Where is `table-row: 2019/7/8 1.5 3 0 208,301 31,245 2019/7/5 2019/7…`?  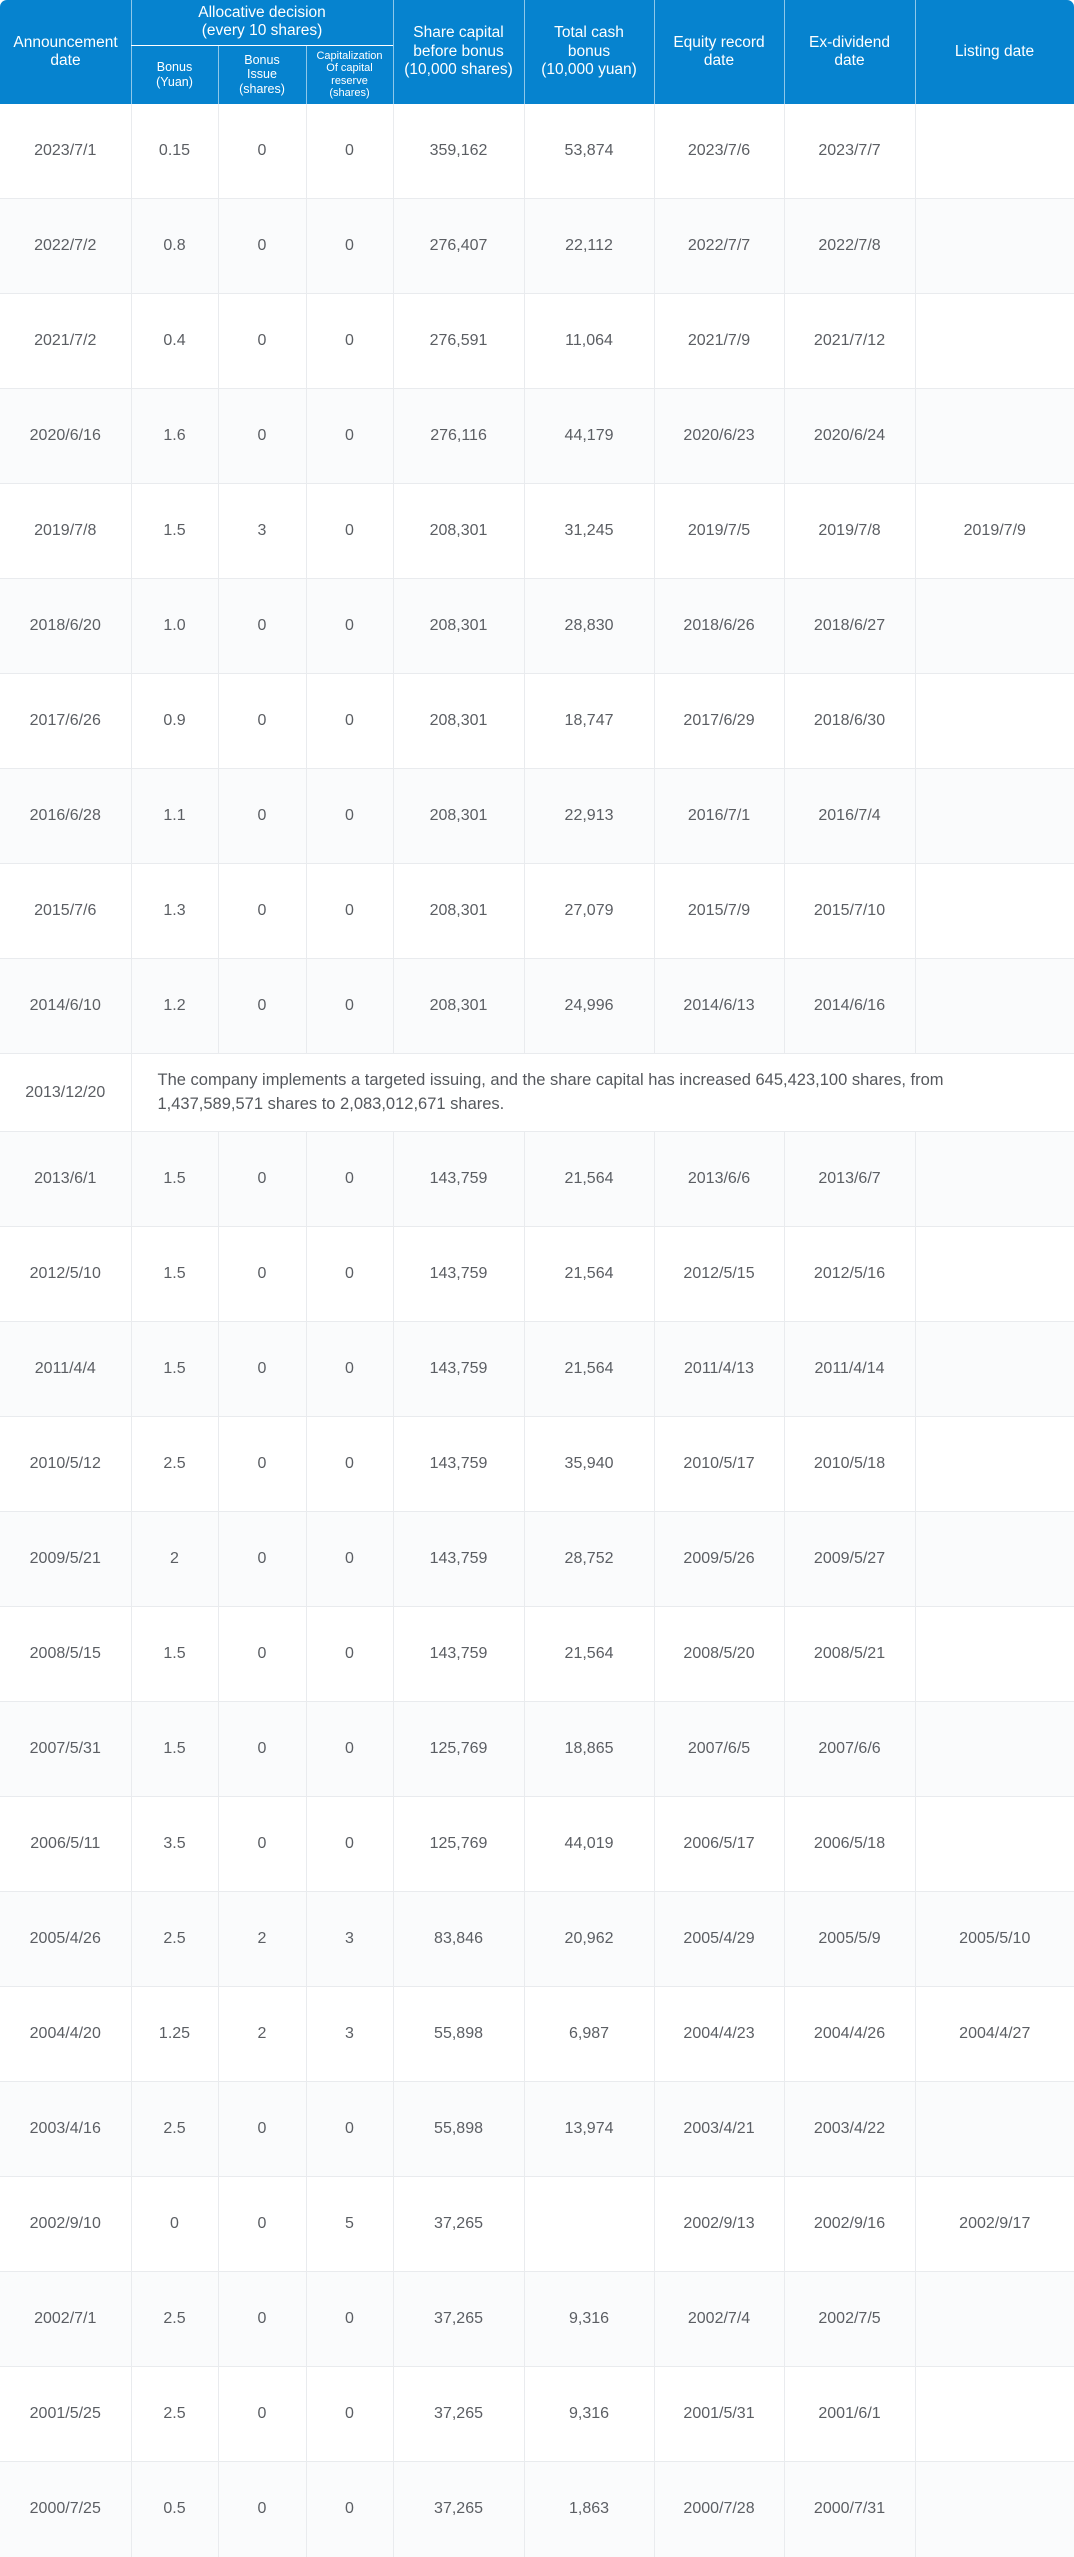 table-row: 2019/7/8 1.5 3 0 208,301 31,245 2019/7/5 2019/7… is located at coordinates (537, 531).